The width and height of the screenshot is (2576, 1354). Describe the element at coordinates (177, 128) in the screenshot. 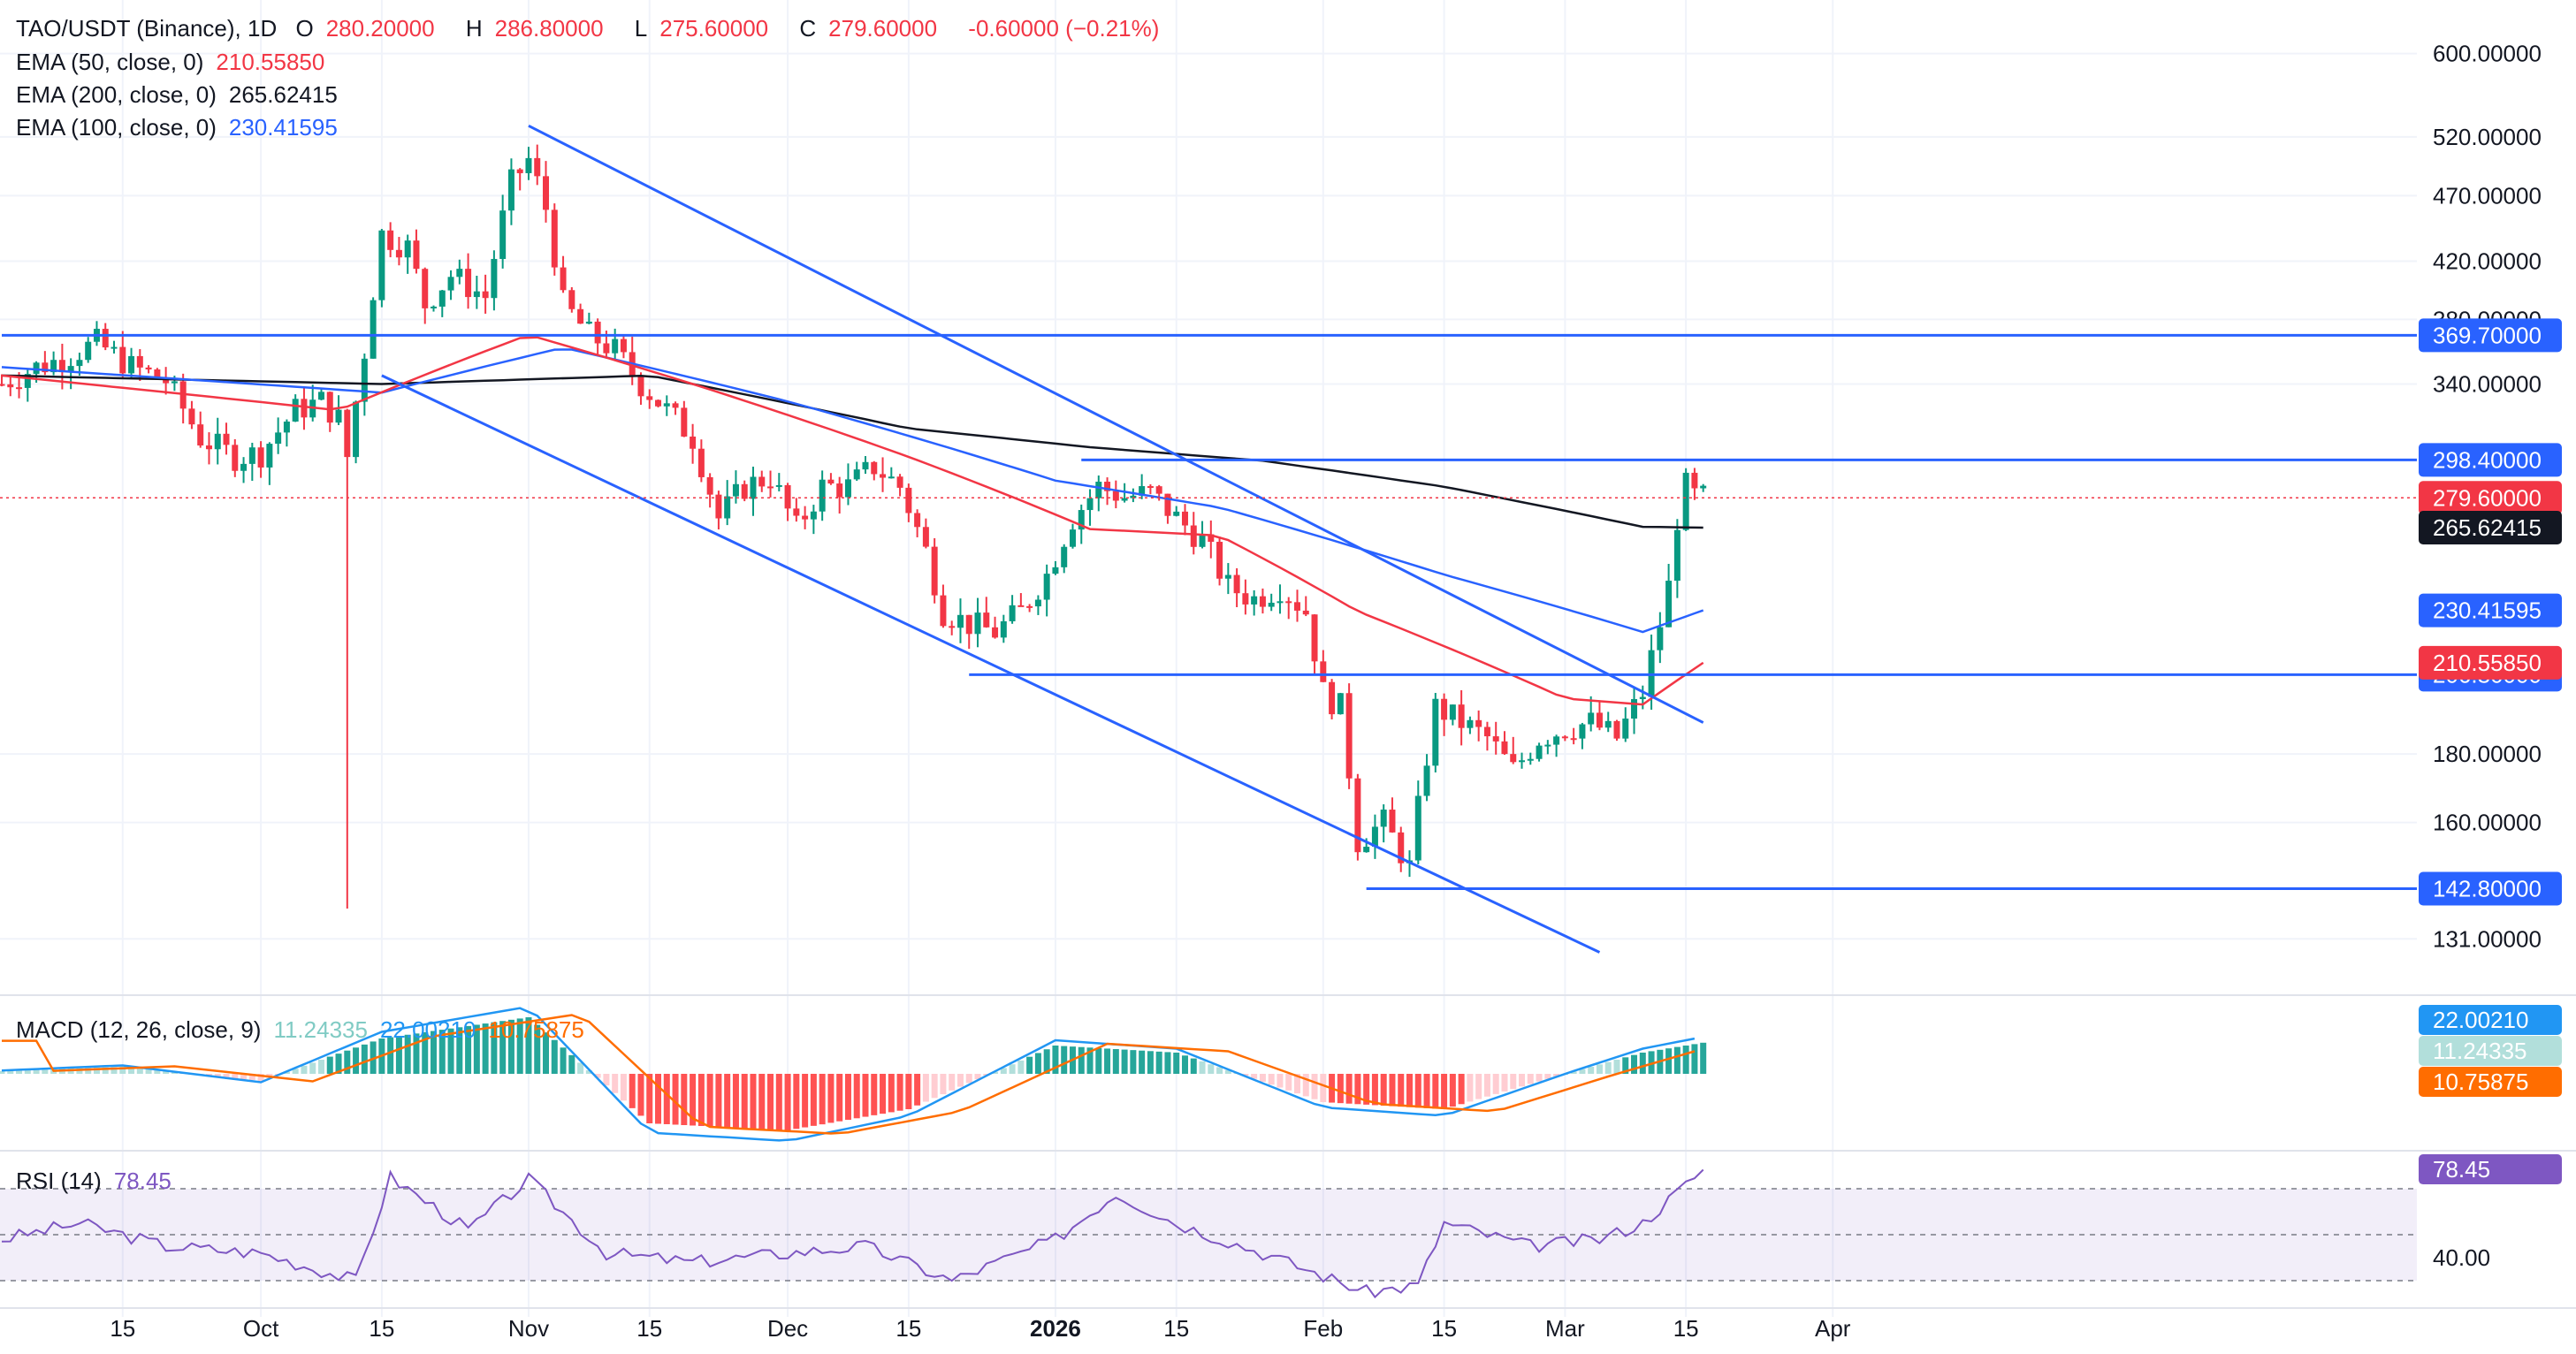

I see `ema100-legend: EMA (100, close, 0) 230.41595` at that location.